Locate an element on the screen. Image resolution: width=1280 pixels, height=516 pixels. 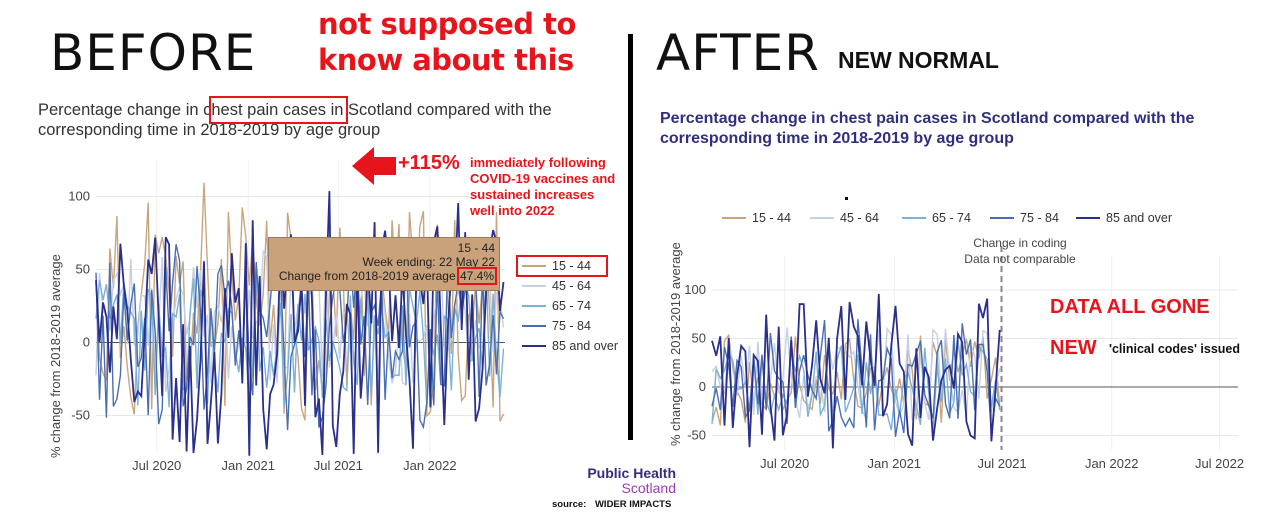
new-codes-text: 'clinical codes' issued is located at coordinates (1174, 349).